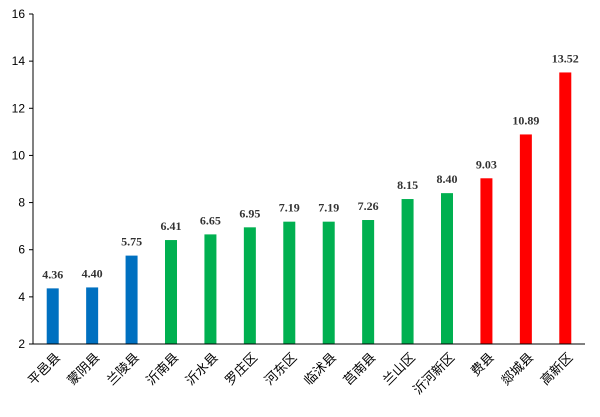  Describe the element at coordinates (565, 58) in the screenshot. I see `data-label: 13.52` at that location.